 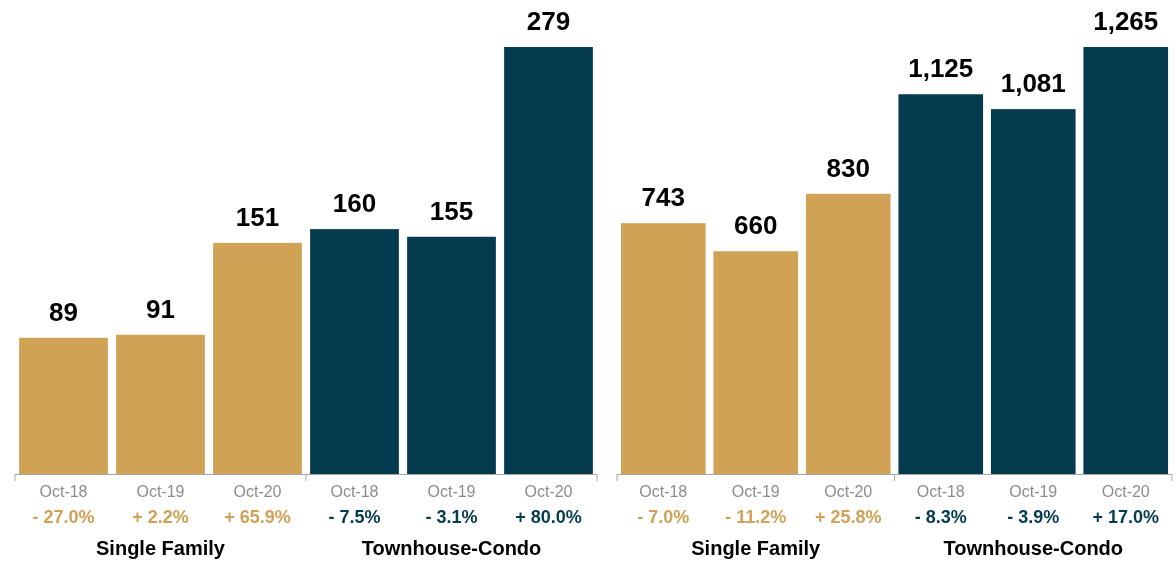 What do you see at coordinates (451, 517) in the screenshot?
I see `text: - 3.1%` at bounding box center [451, 517].